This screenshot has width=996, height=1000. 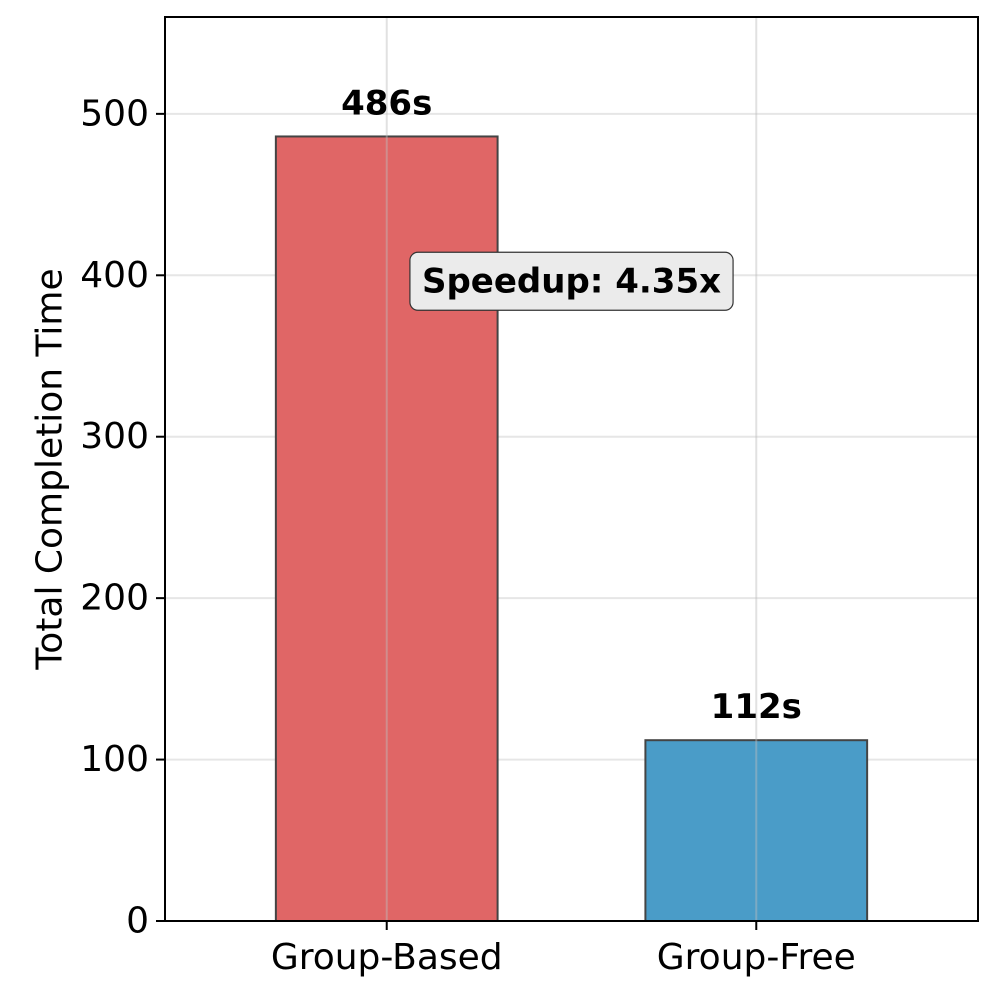 I want to click on speedup-annotation-box, so click(x=571, y=281).